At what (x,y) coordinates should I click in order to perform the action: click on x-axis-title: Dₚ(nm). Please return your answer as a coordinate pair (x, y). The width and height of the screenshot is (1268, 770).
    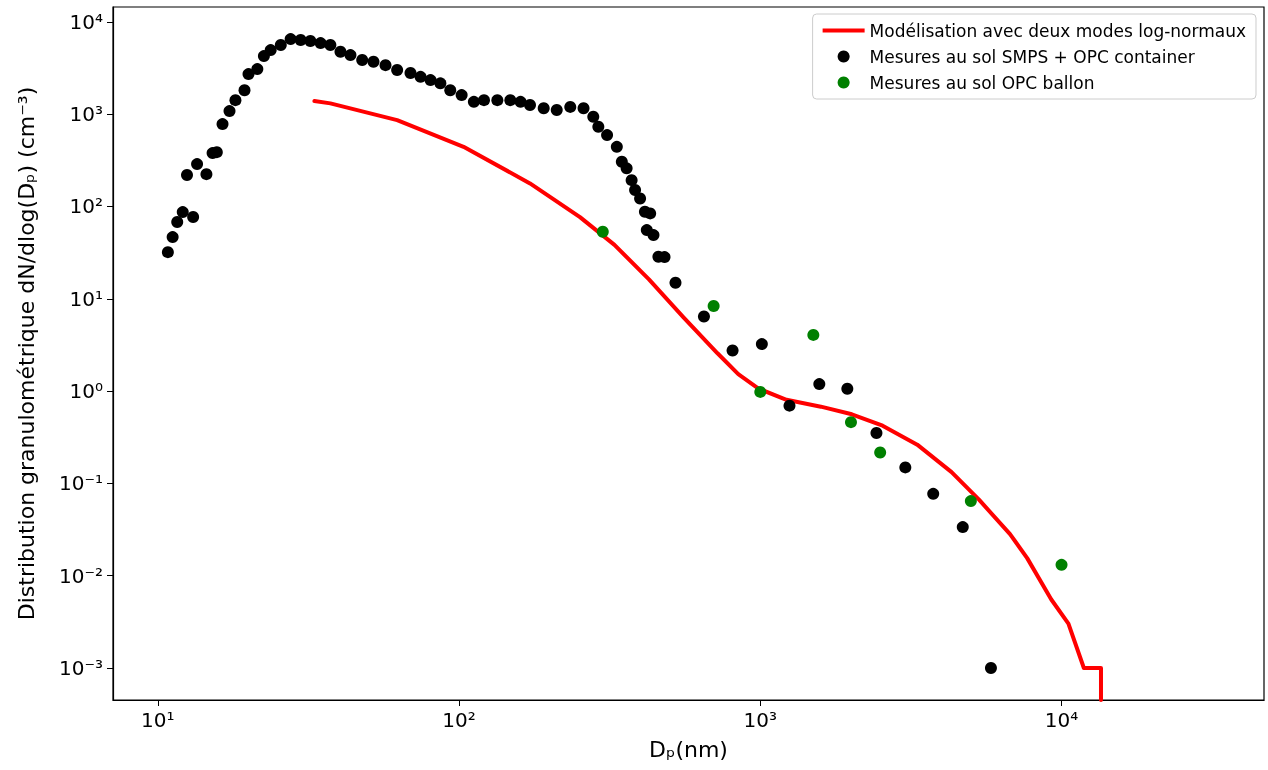
    Looking at the image, I should click on (688, 749).